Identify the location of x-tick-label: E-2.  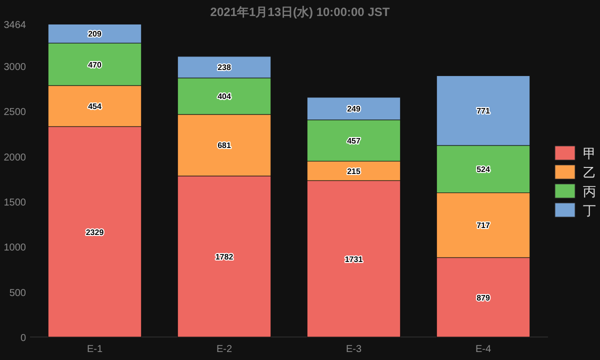
(224, 349).